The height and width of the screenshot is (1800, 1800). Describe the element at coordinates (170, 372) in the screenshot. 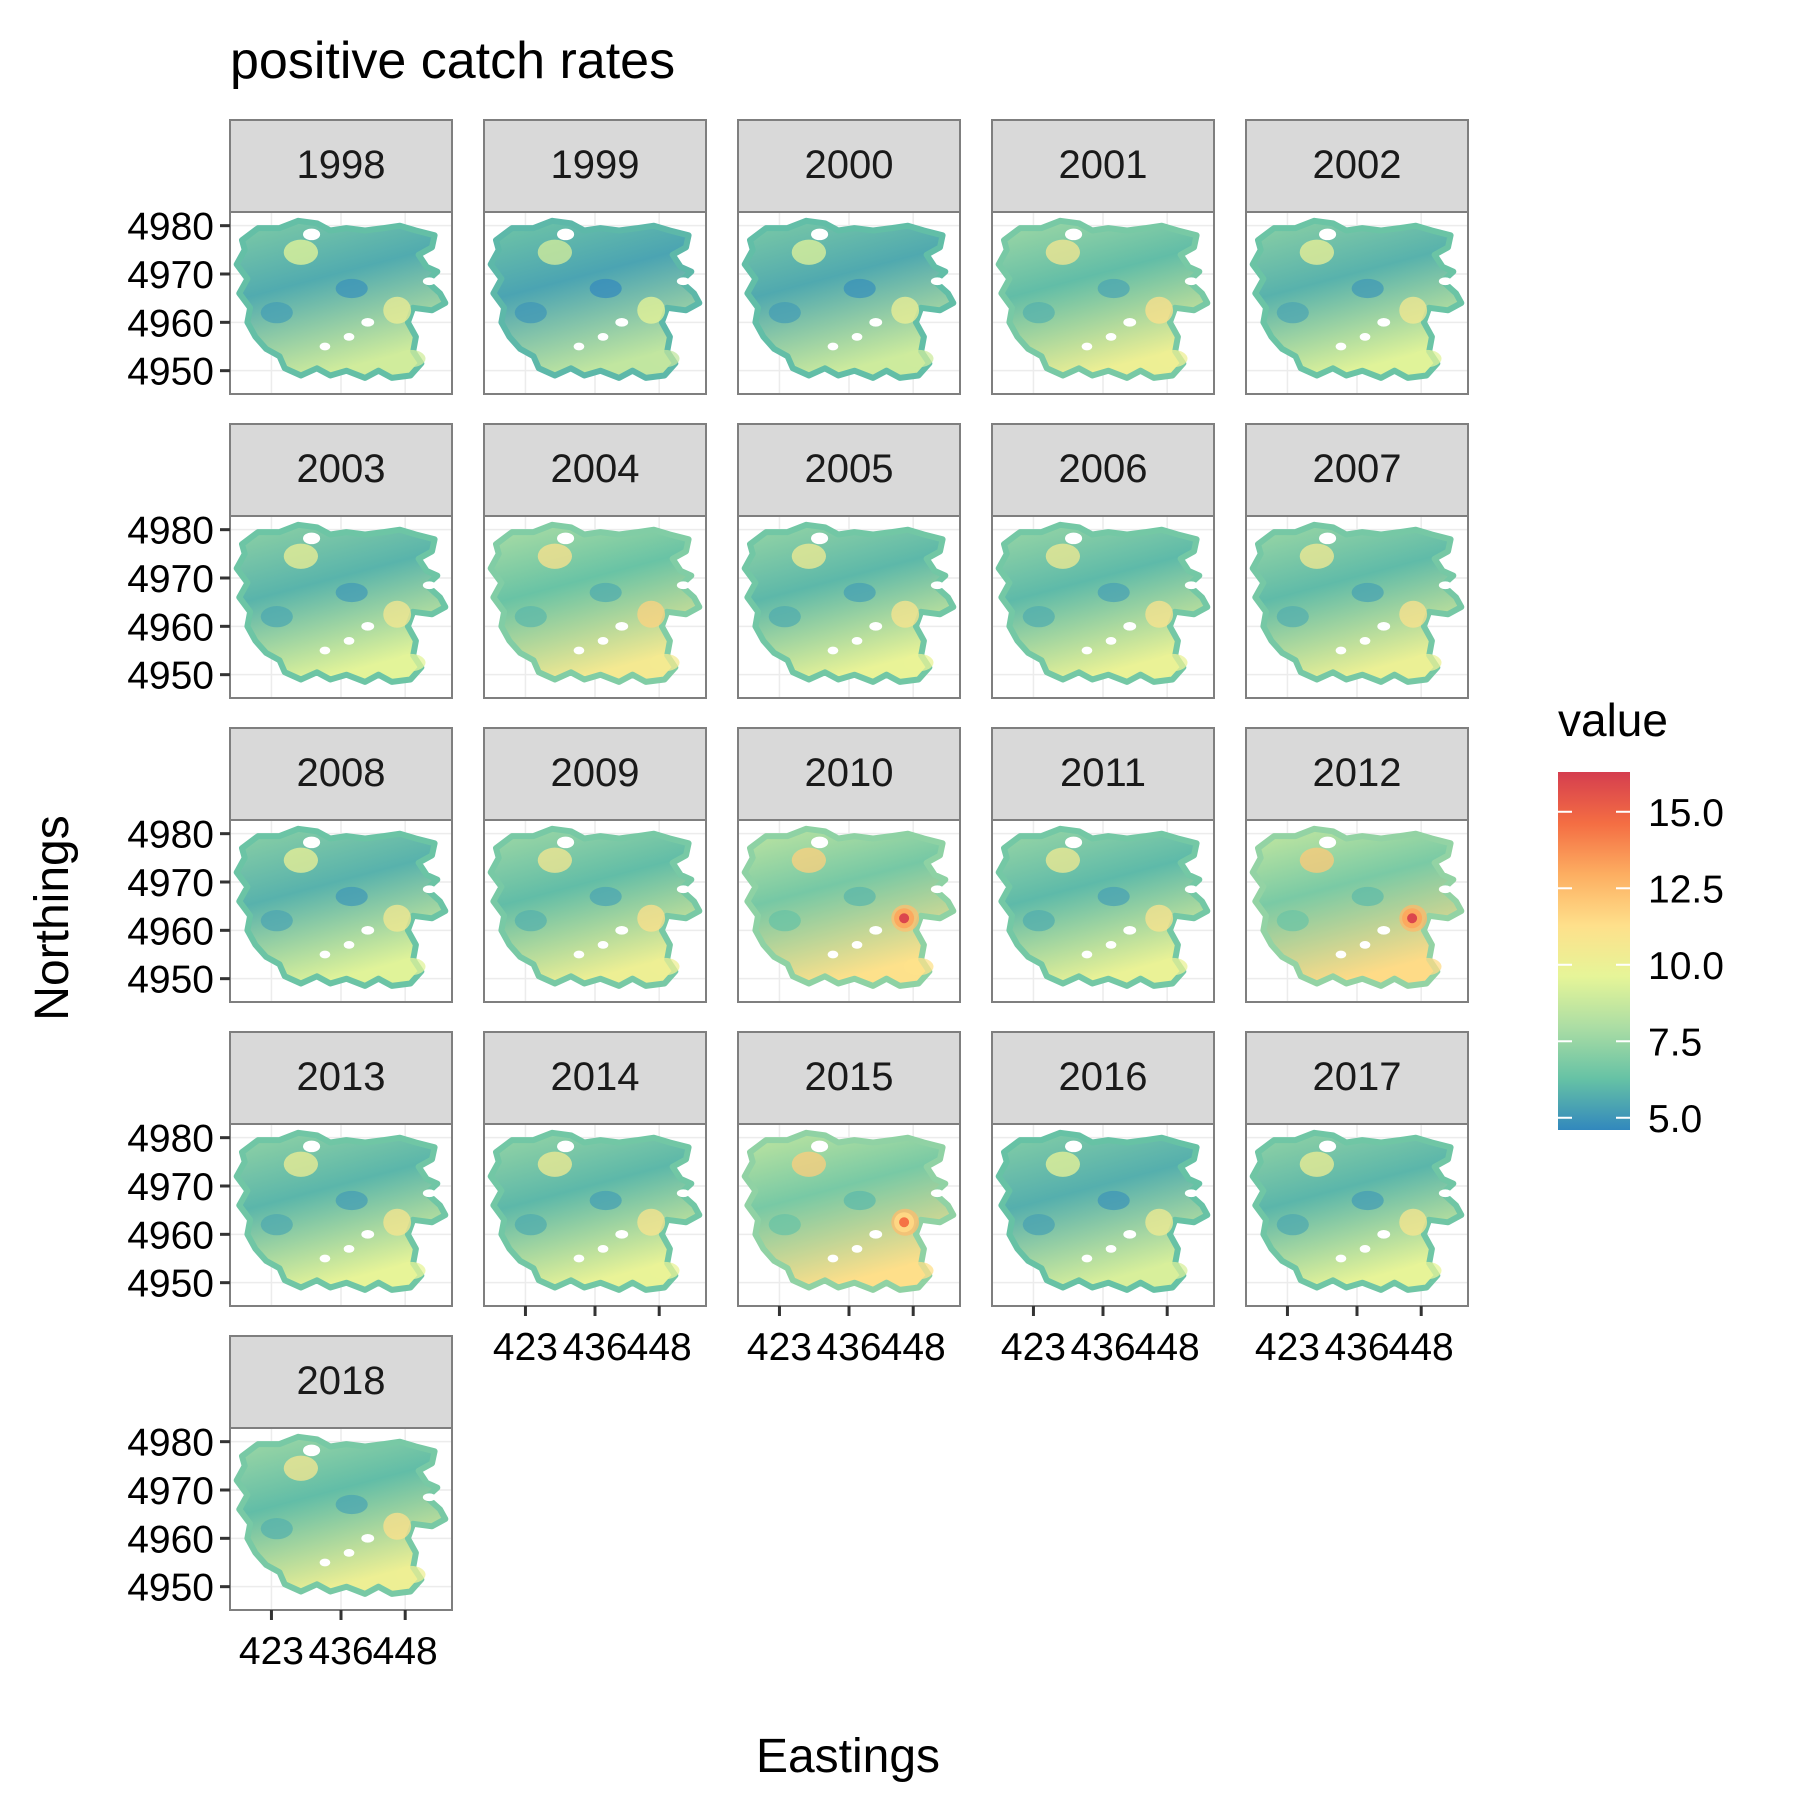

I see `y-tick-label: 4950` at that location.